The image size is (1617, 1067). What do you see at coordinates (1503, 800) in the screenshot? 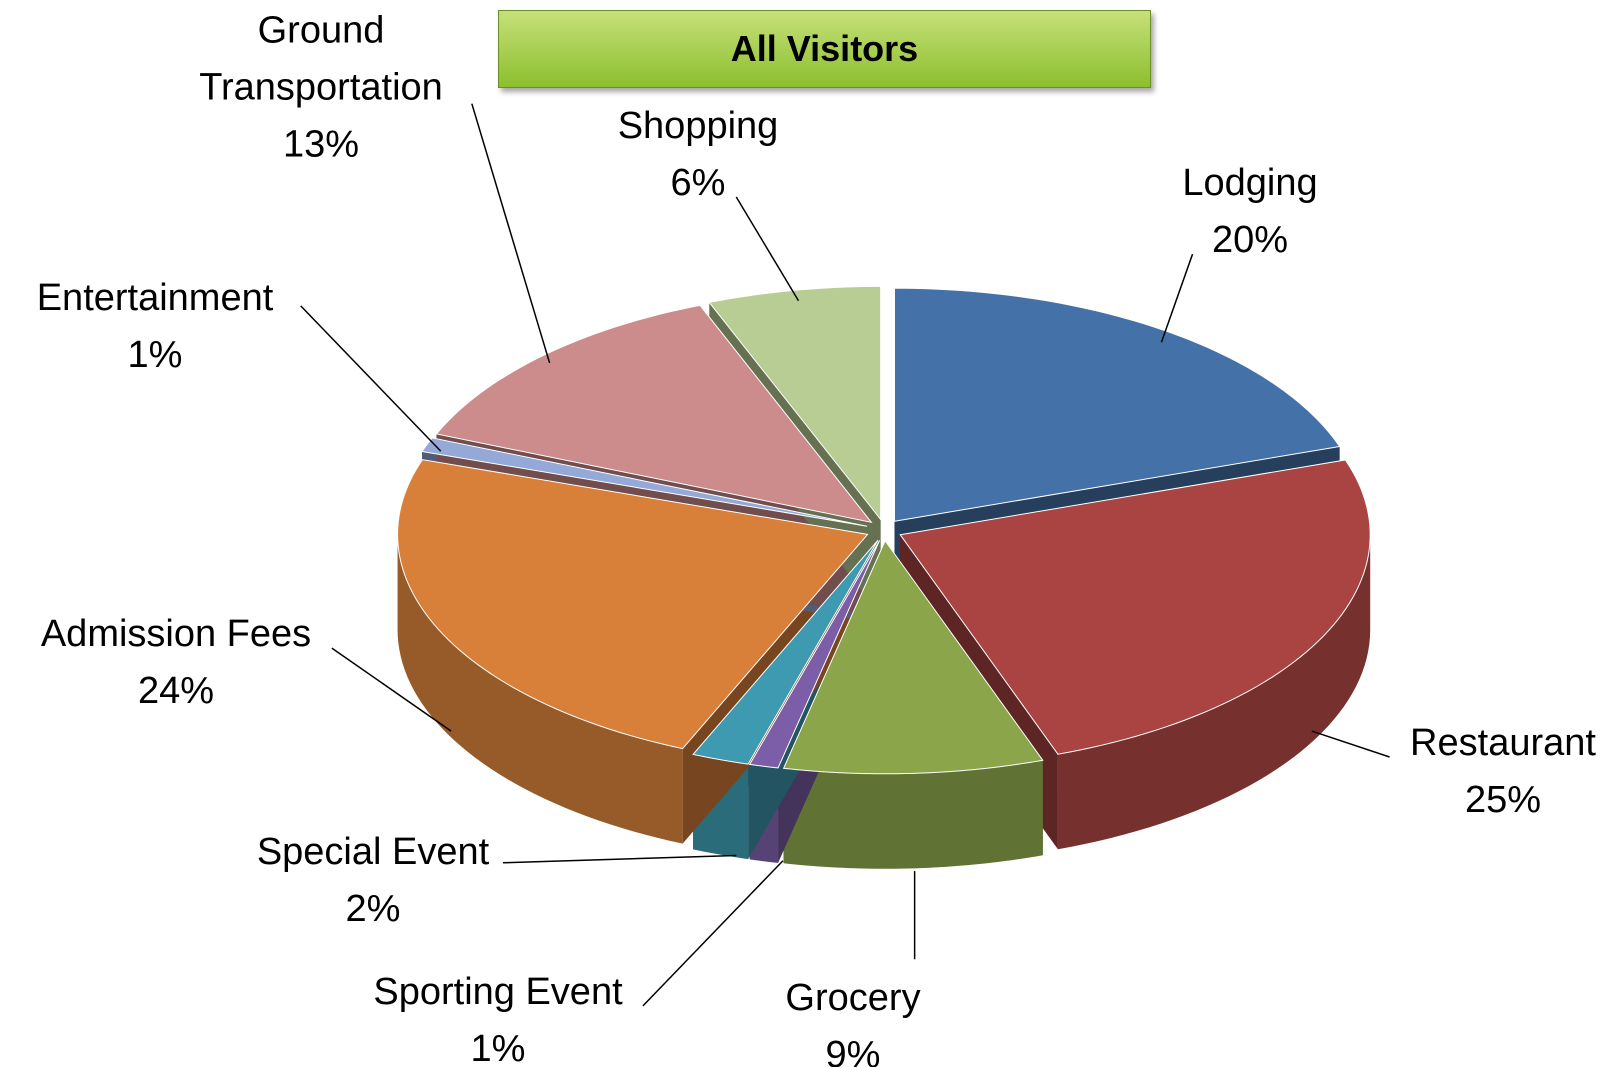
I see `value-label: 25%` at bounding box center [1503, 800].